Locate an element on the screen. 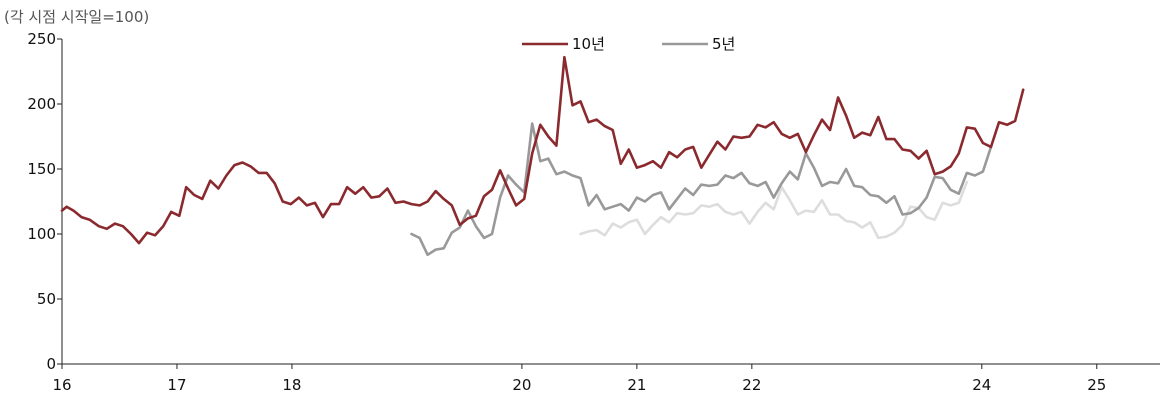 The height and width of the screenshot is (396, 1164). x-tick-label: 24 is located at coordinates (981, 385).